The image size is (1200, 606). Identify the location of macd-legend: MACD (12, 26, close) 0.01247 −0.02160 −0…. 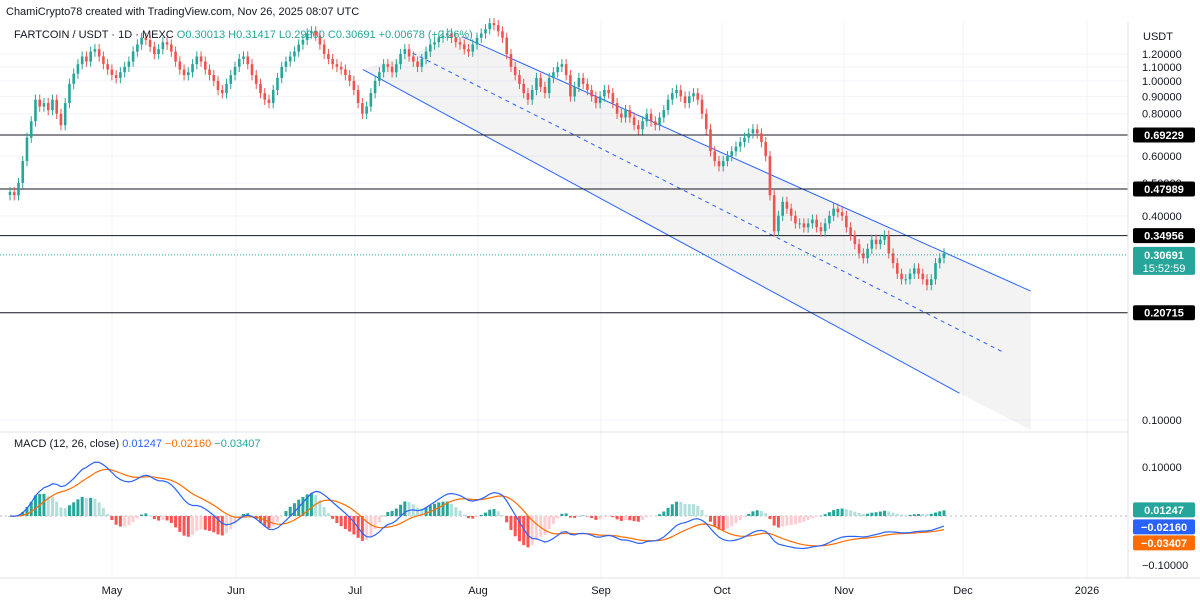
(137, 444).